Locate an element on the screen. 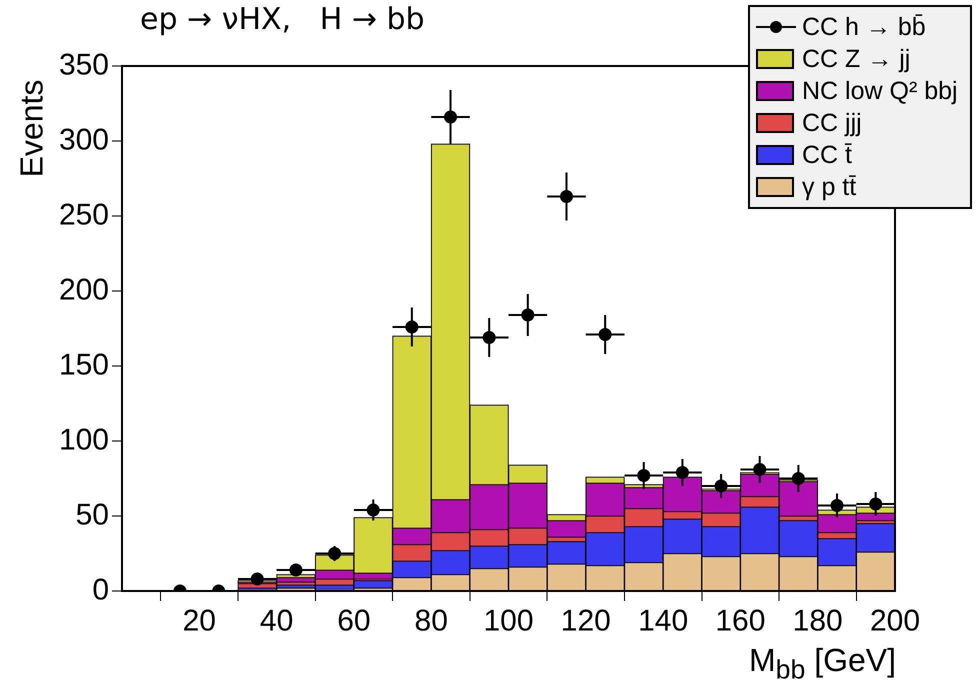 This screenshot has height=697, width=976. x-axis-title: M$_{bb}$ [GeV] is located at coordinates (822, 664).